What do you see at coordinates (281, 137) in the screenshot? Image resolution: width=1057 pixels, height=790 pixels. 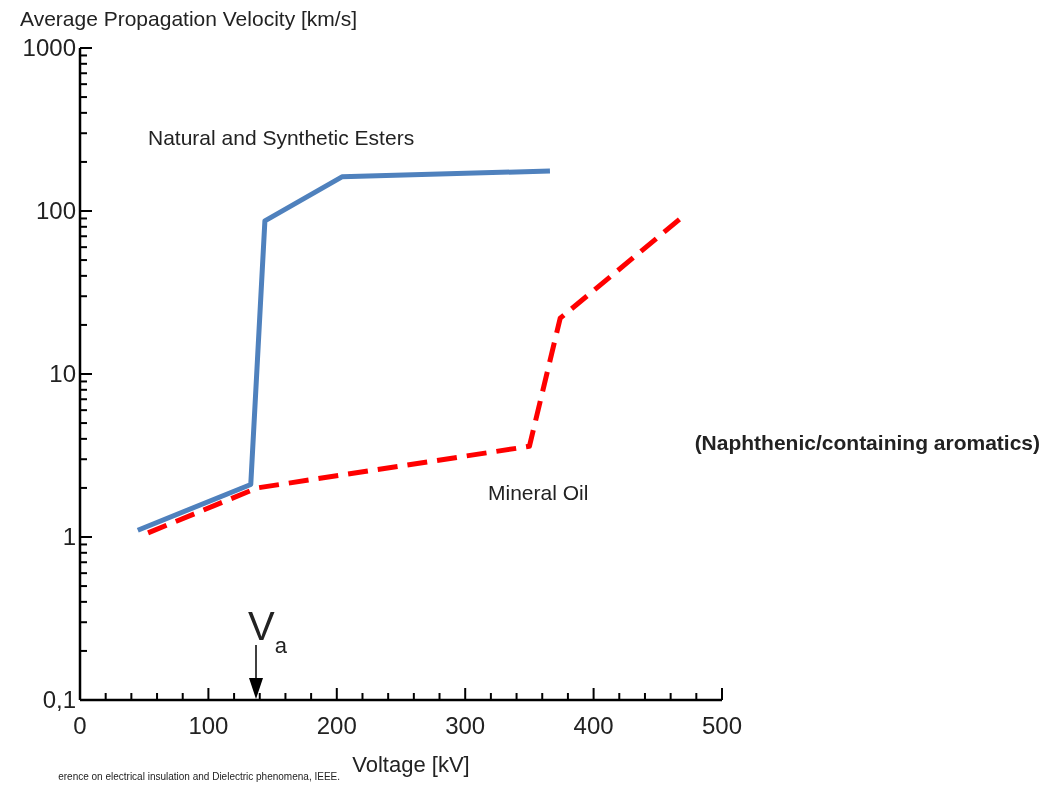 I see `series-label: Natural and Synthetic Esters` at bounding box center [281, 137].